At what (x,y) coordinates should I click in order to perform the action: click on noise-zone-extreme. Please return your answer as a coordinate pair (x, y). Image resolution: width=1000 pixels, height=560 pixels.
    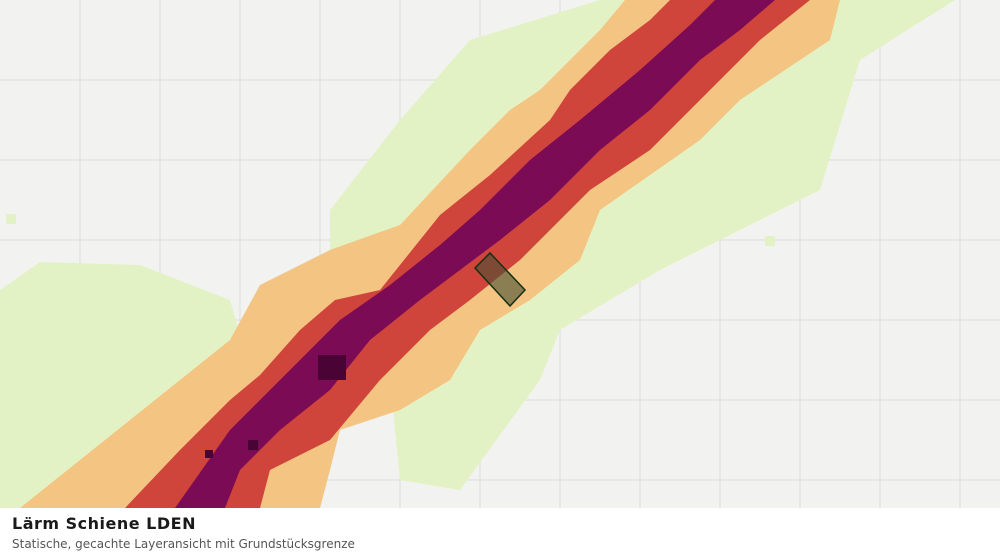
    Looking at the image, I should click on (275, 406).